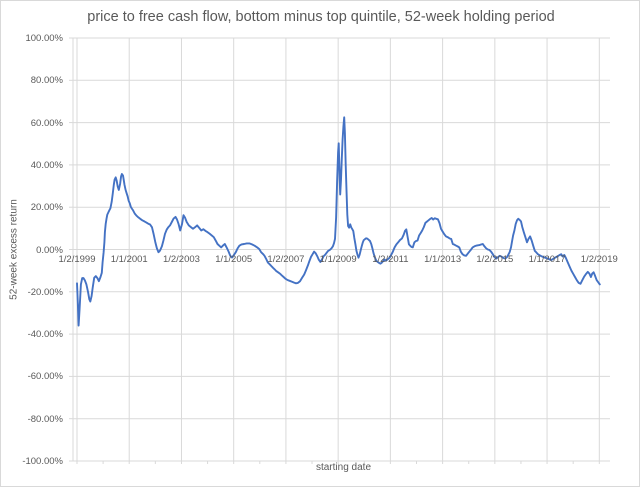 The image size is (640, 487). I want to click on x-tick-label: 1/2/1999, so click(77, 259).